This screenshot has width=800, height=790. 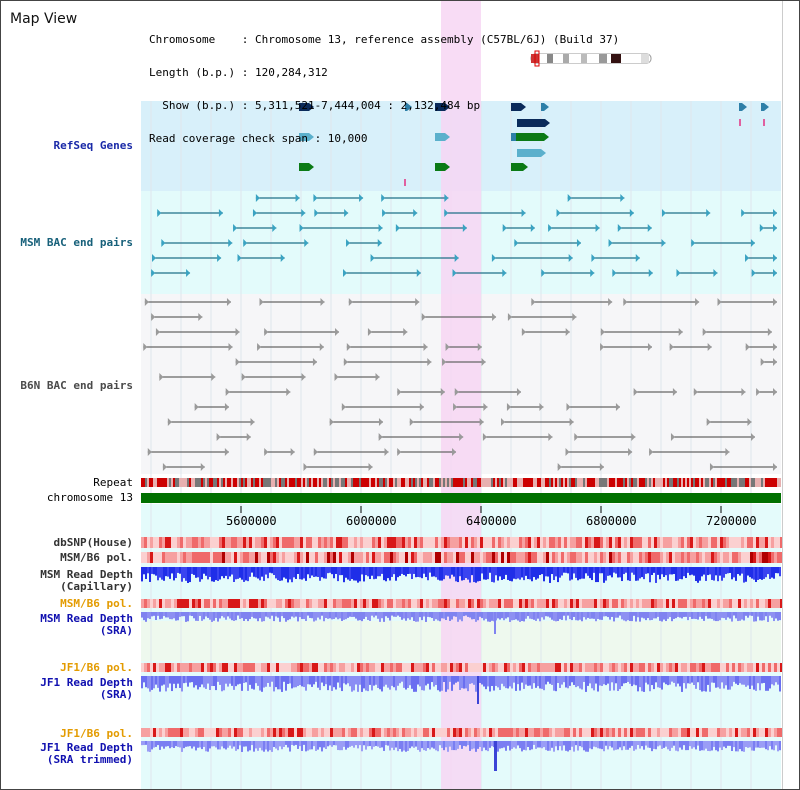 What do you see at coordinates (76, 242) in the screenshot?
I see `track-label-msm-bac: MSM BAC end pairs` at bounding box center [76, 242].